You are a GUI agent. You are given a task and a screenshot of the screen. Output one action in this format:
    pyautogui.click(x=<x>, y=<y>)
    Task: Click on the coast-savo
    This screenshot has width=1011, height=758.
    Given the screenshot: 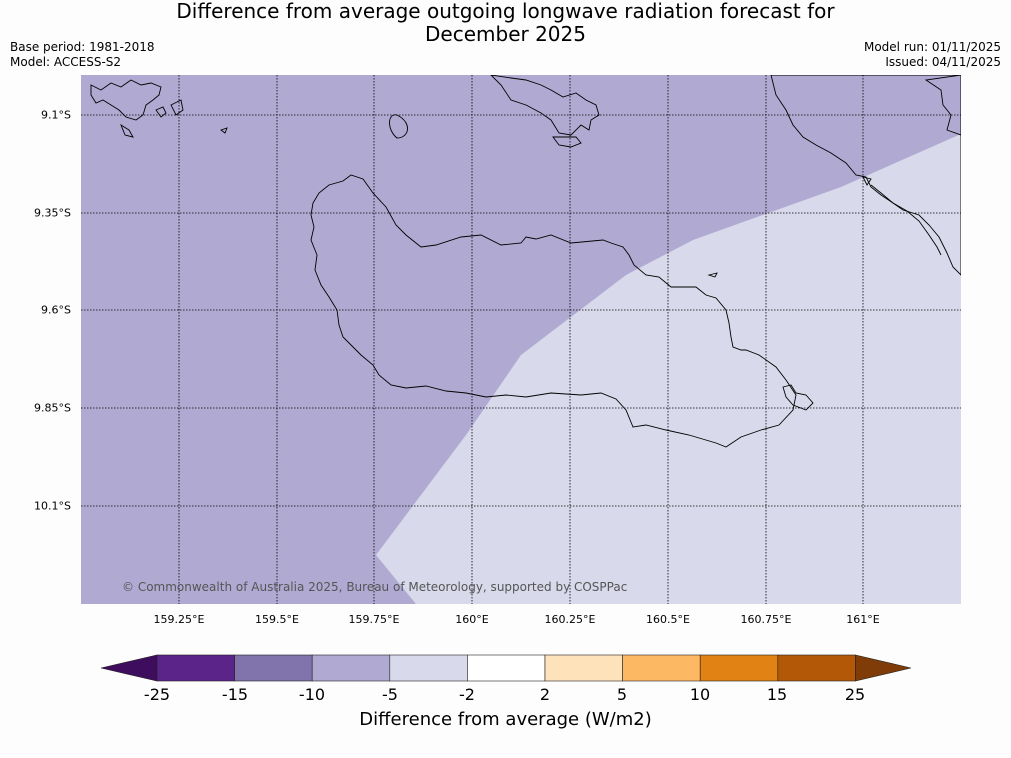 What is the action you would take?
    pyautogui.click(x=398, y=126)
    